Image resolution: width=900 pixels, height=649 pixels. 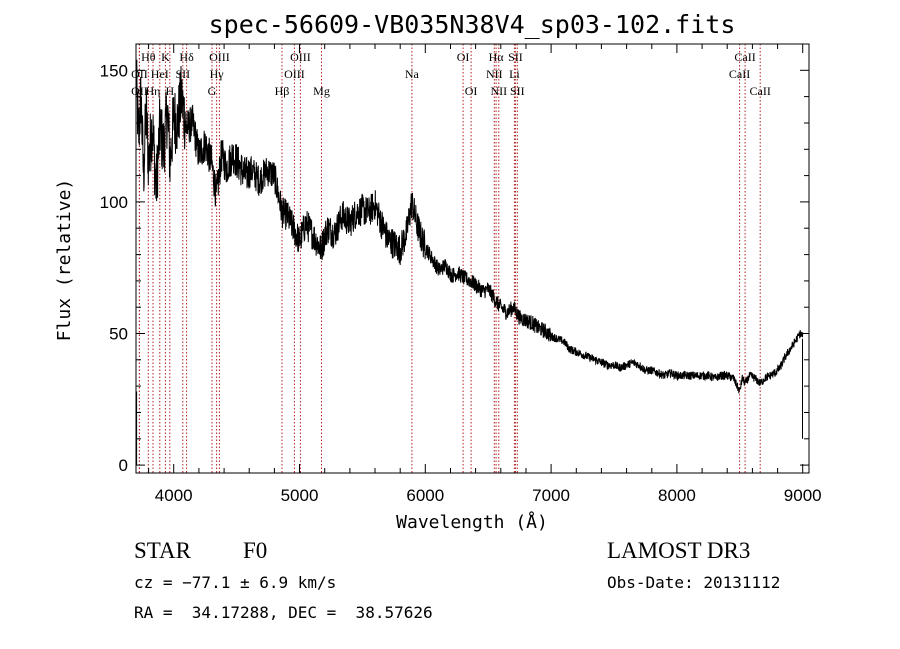 I want to click on line-label: Hθ, so click(x=148, y=57).